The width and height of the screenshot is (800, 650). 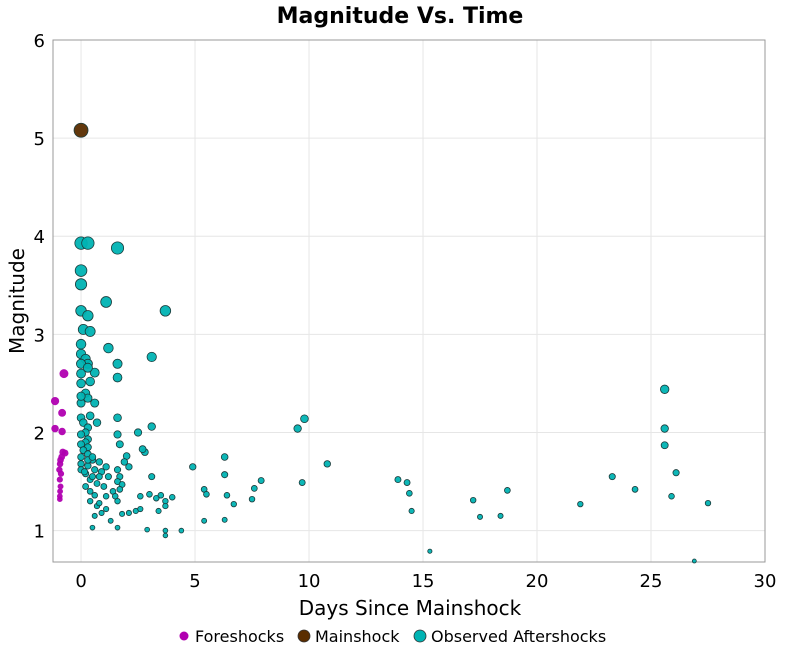 I want to click on y-tick-label: 6, so click(x=39, y=41).